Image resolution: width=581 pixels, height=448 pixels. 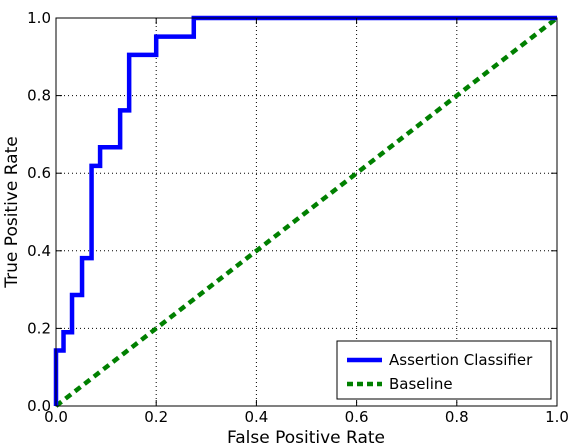 I want to click on x-tick-label: 0.2, so click(x=156, y=417).